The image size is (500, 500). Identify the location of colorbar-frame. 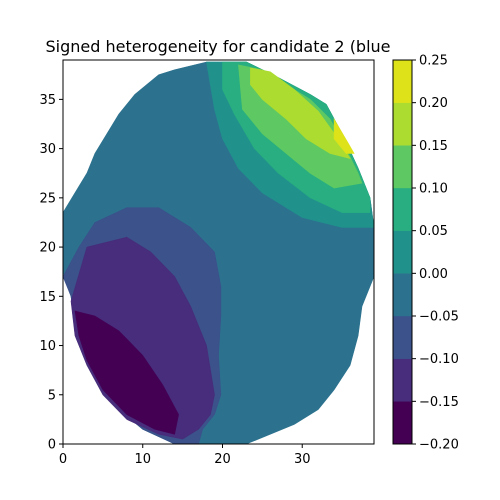
(402, 252).